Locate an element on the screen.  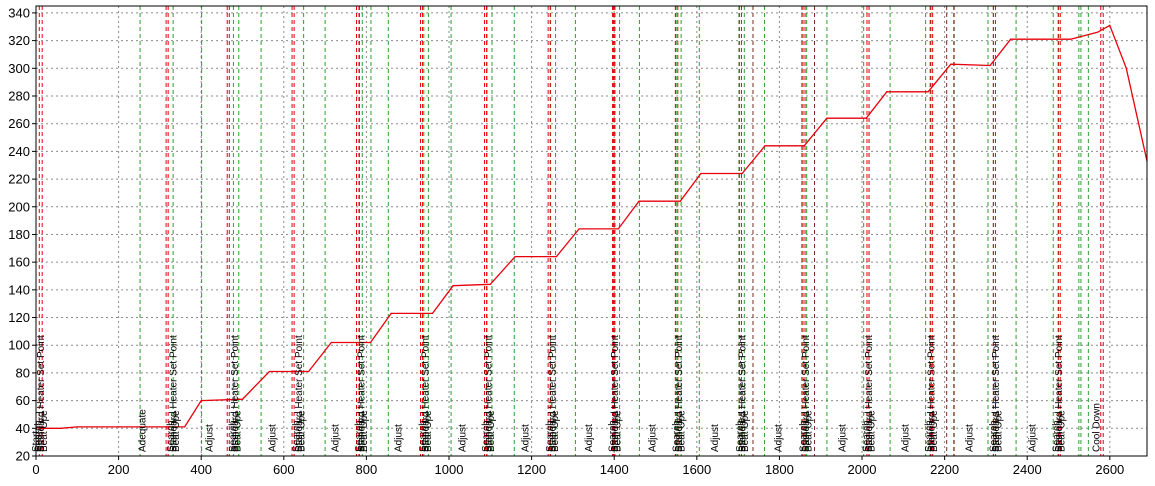
y-tick-label: 40 is located at coordinates (23, 428).